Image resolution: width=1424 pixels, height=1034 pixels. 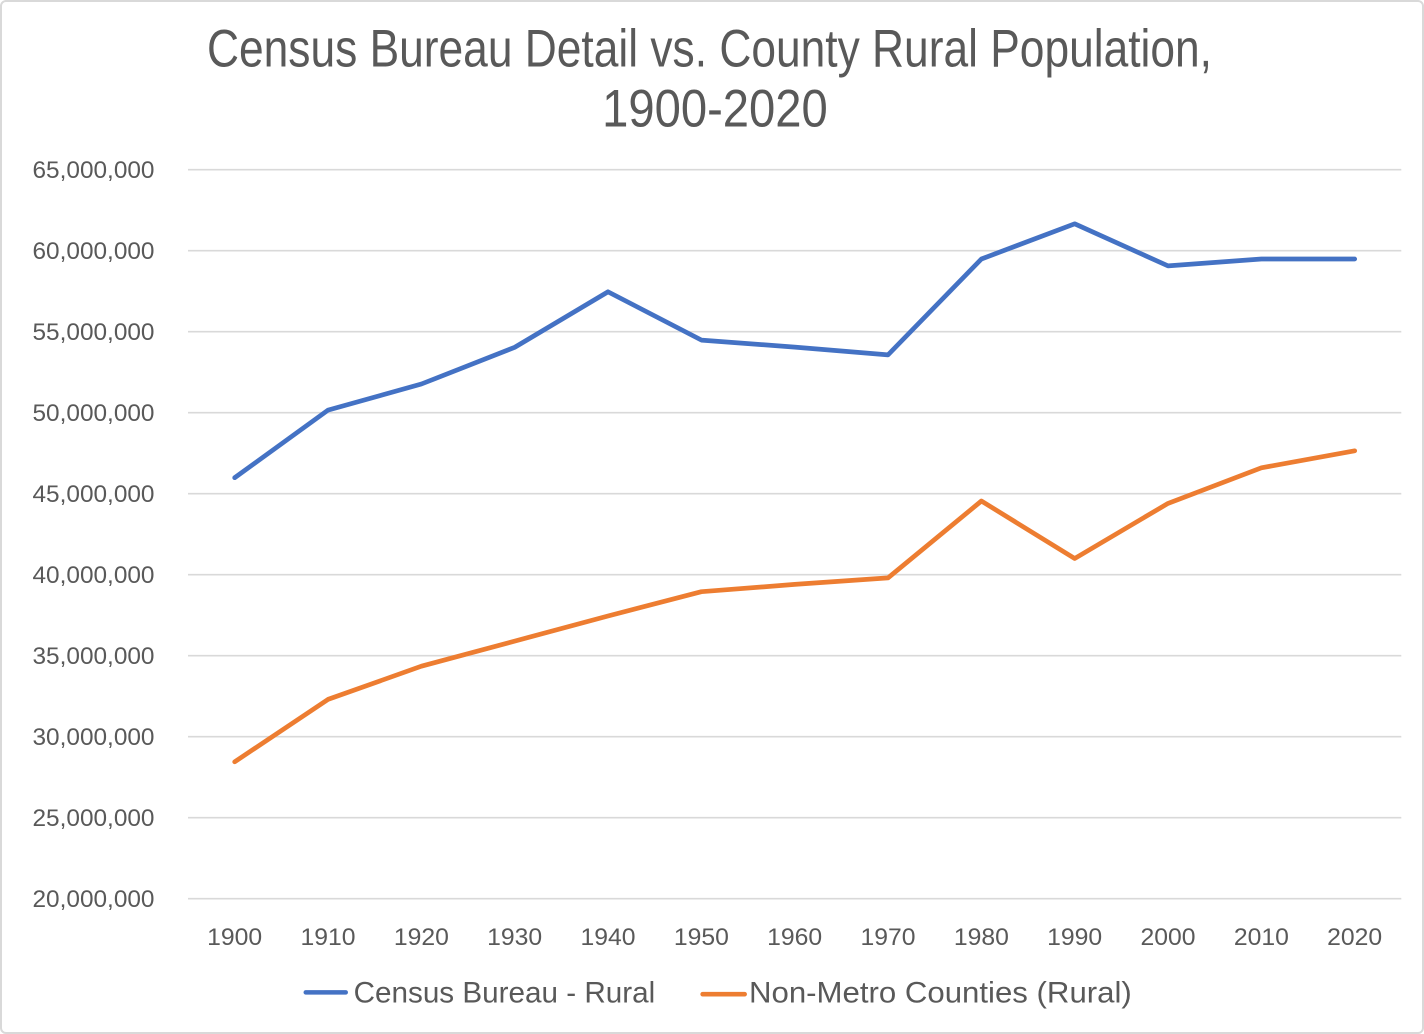 What do you see at coordinates (94, 575) in the screenshot?
I see `svg-text: 40,000,000` at bounding box center [94, 575].